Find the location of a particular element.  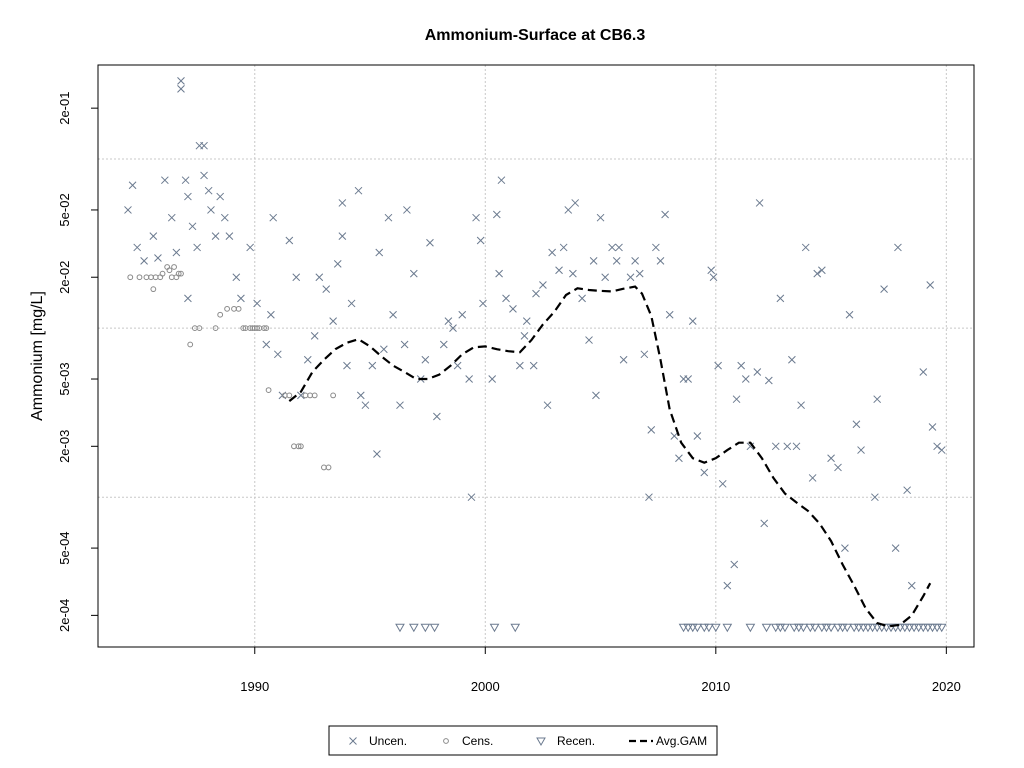

triangle-down-icon is located at coordinates (541, 742).